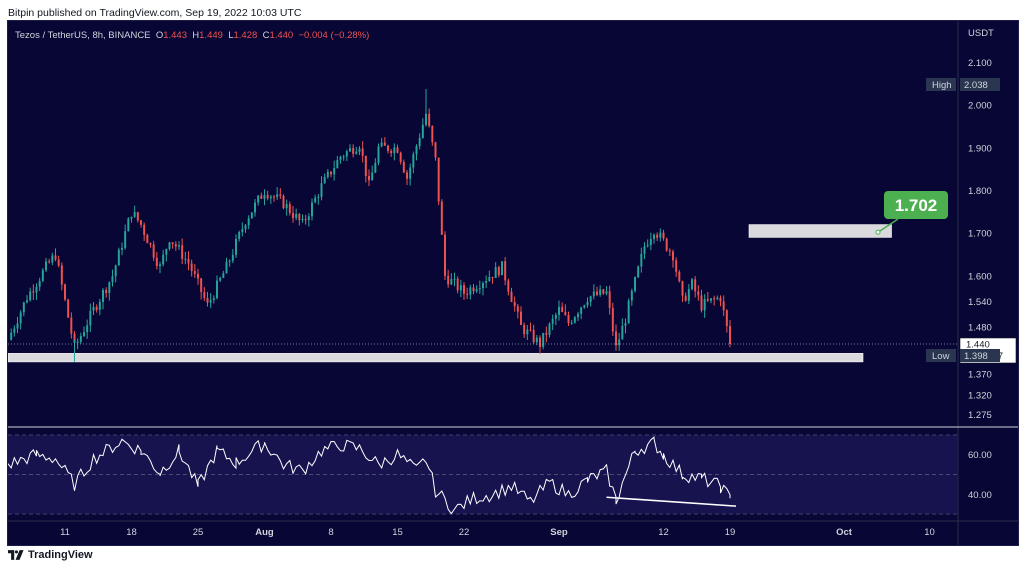  I want to click on rsi-line, so click(369, 475).